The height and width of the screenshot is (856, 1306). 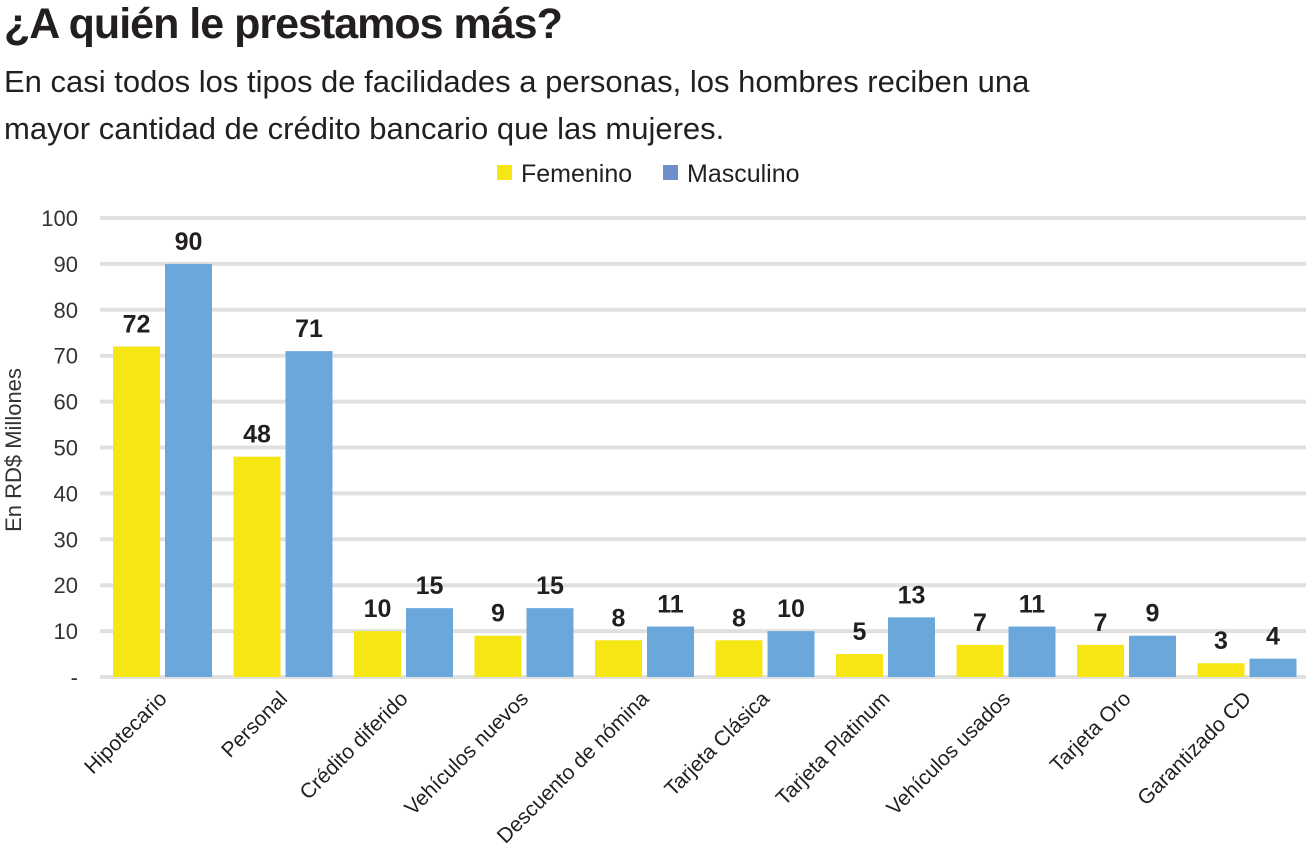 What do you see at coordinates (576, 174) in the screenshot?
I see `legend-label-femenino: Femenino` at bounding box center [576, 174].